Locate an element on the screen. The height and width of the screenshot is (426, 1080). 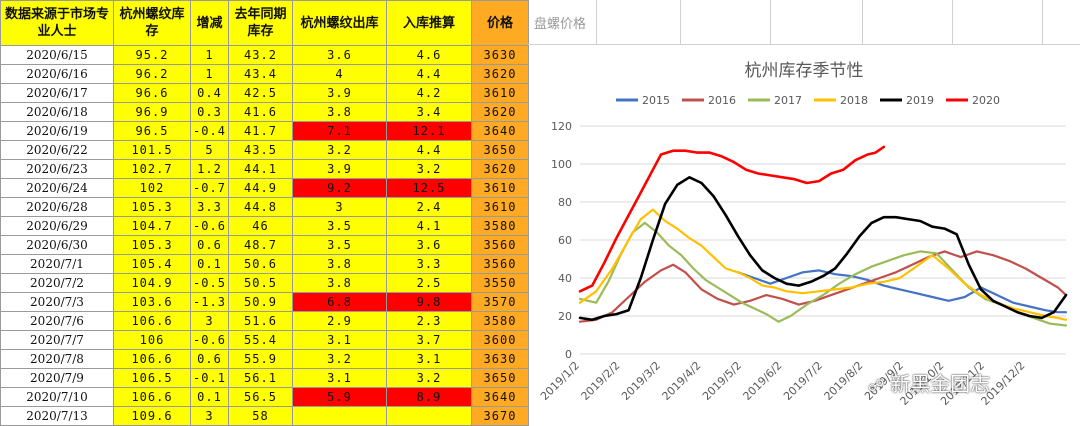
inbound-cell: 3.6 is located at coordinates (429, 245).